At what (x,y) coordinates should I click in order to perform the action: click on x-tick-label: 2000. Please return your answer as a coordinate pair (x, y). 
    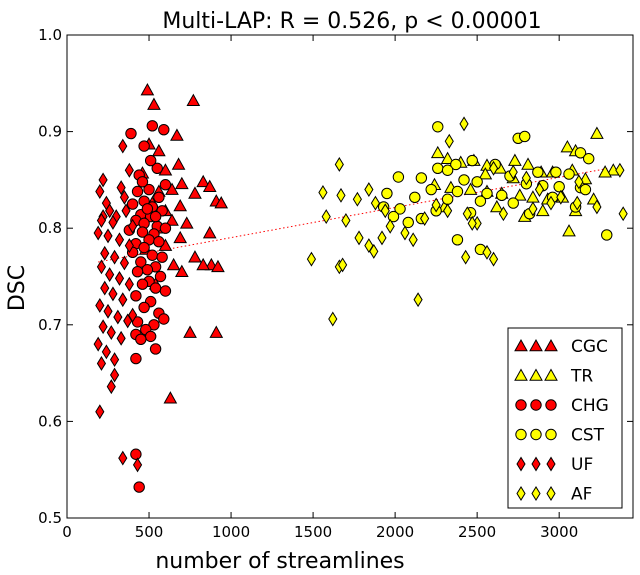
    Looking at the image, I should click on (395, 532).